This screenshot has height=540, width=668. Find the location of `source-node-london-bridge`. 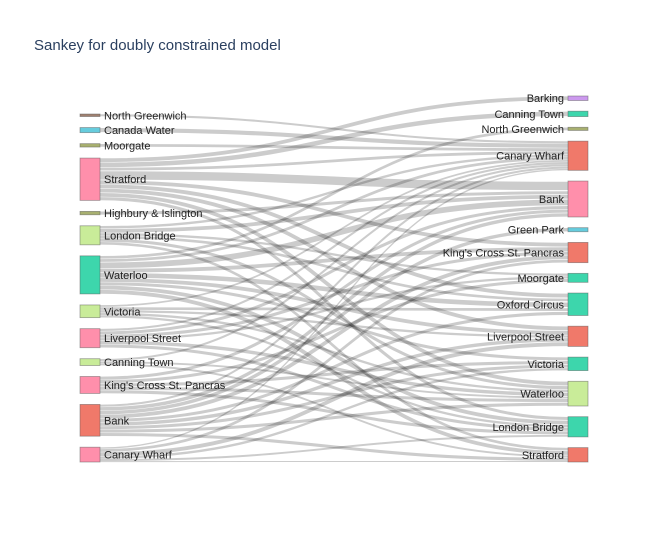

source-node-london-bridge is located at coordinates (90, 235).